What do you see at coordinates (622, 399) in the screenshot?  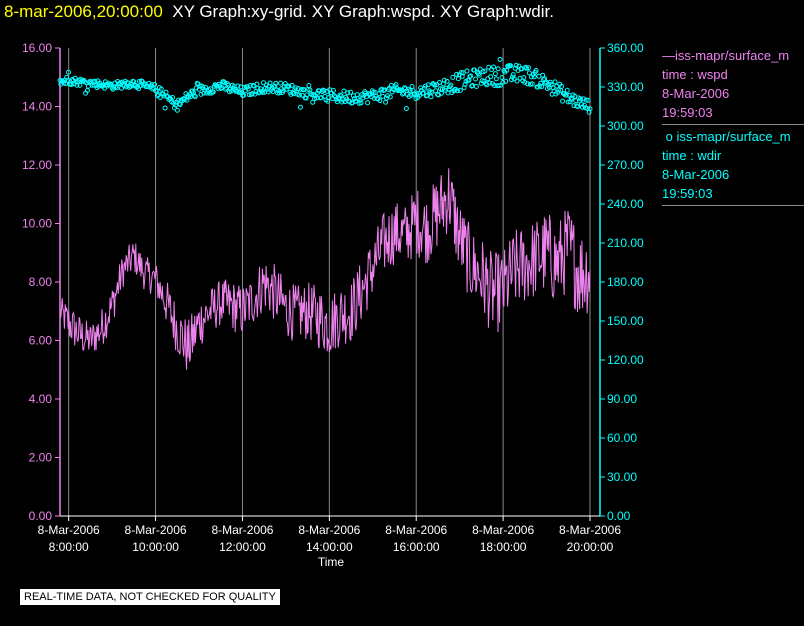 I see `right-y-tick-label: 90.00` at bounding box center [622, 399].